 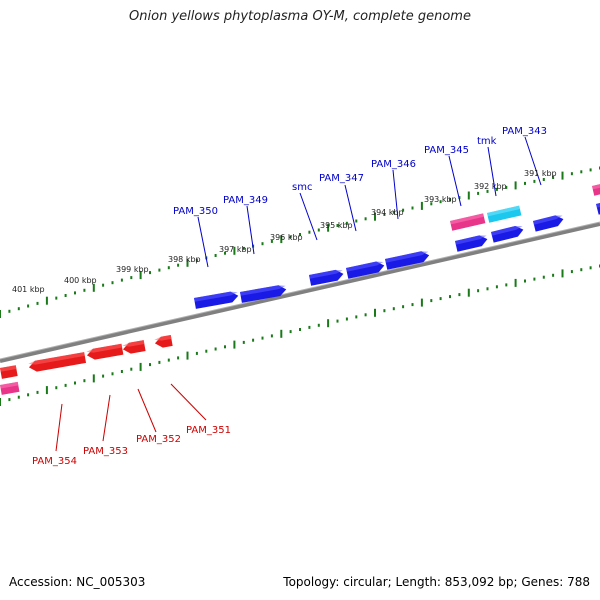 What do you see at coordinates (80, 280) in the screenshot?
I see `kbp-tick-label: 400 kbp` at bounding box center [80, 280].